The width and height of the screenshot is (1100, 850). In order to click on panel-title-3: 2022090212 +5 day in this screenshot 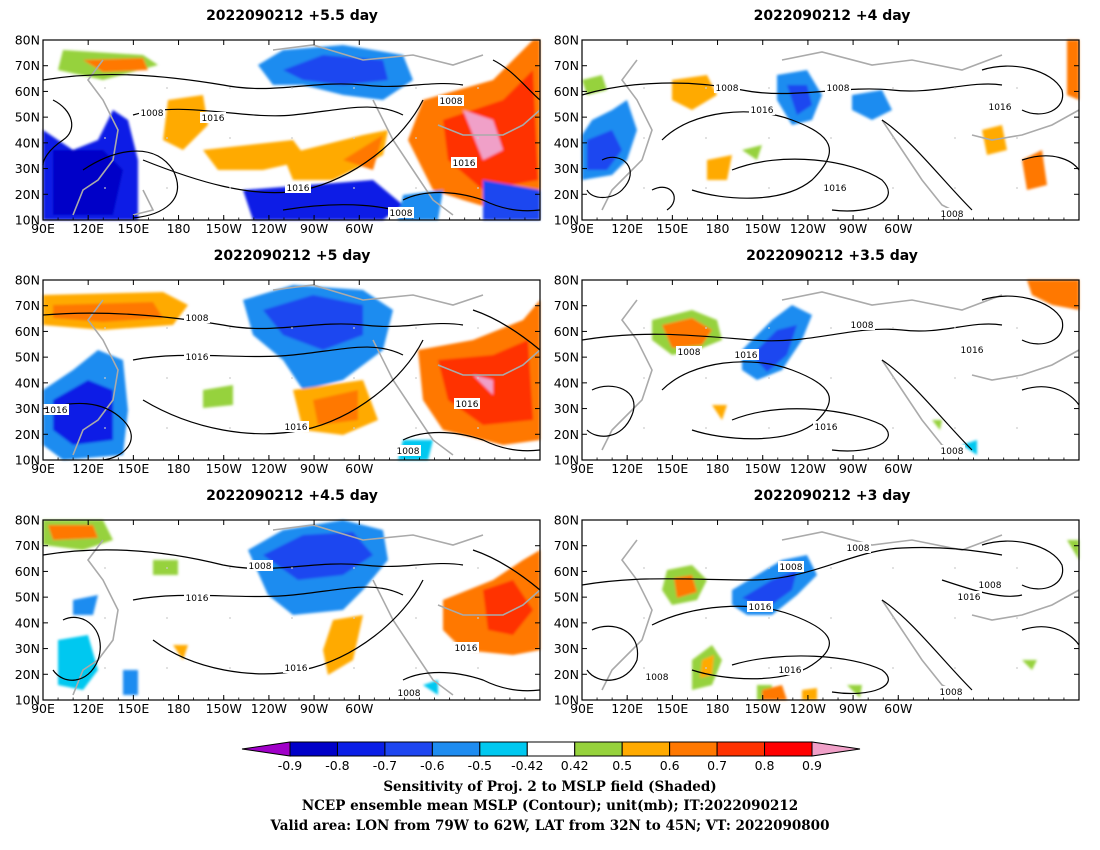, I will do `click(292, 256)`.